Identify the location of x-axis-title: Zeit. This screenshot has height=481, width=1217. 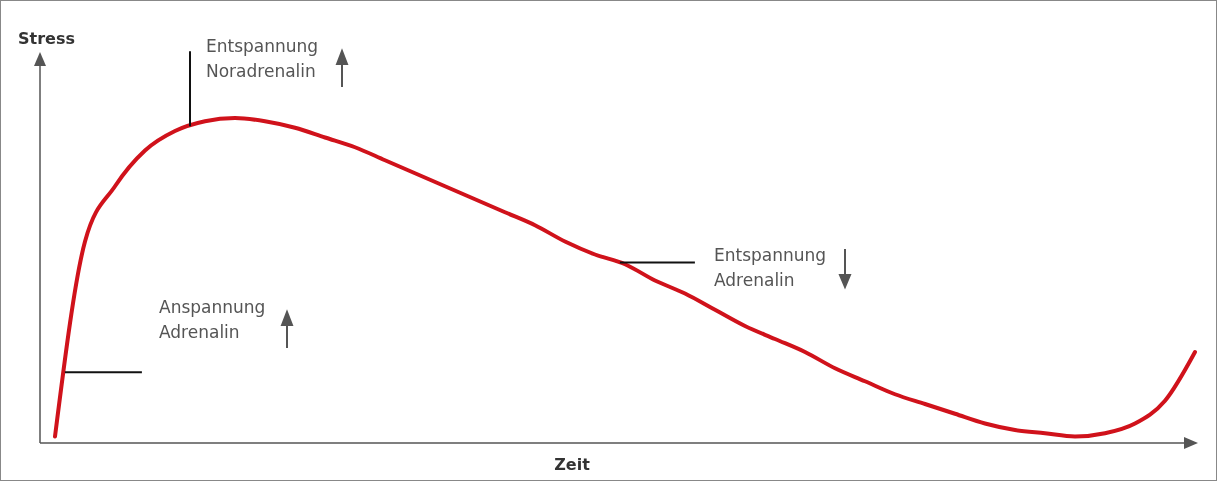
(572, 464).